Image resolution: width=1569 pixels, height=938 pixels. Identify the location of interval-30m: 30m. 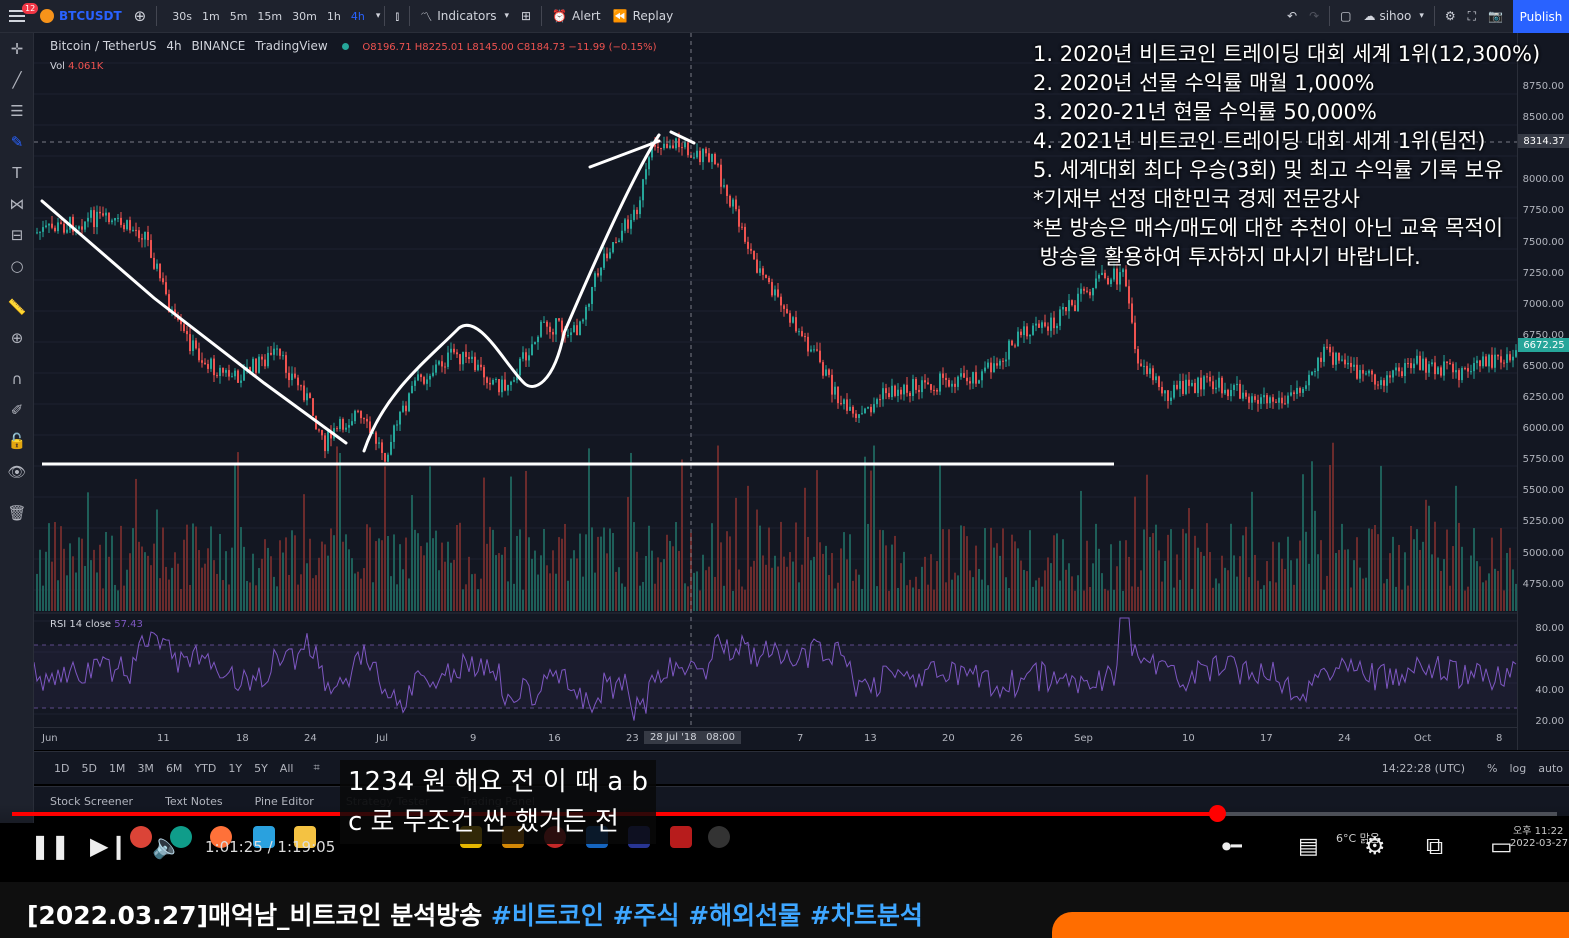
(304, 16).